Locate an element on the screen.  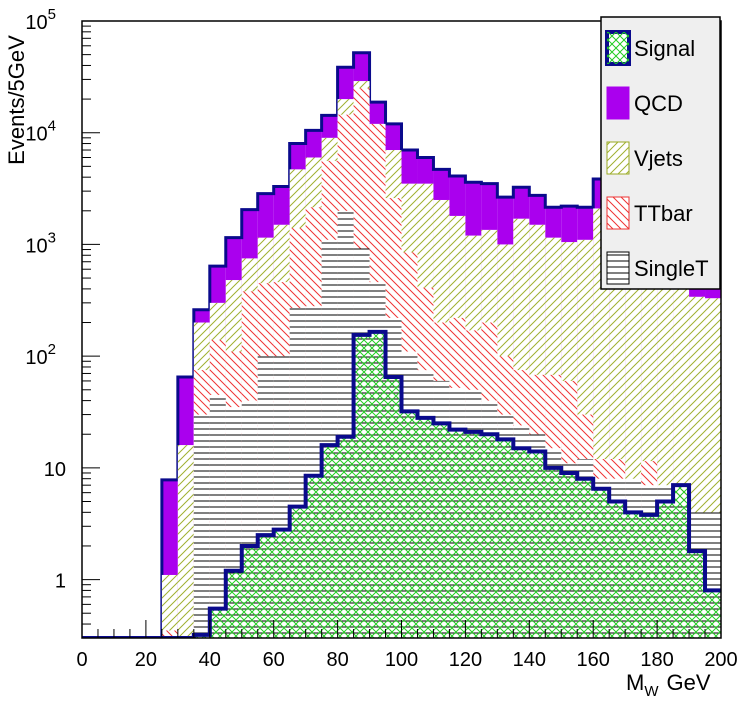
legend-label: TTbar is located at coordinates (663, 213).